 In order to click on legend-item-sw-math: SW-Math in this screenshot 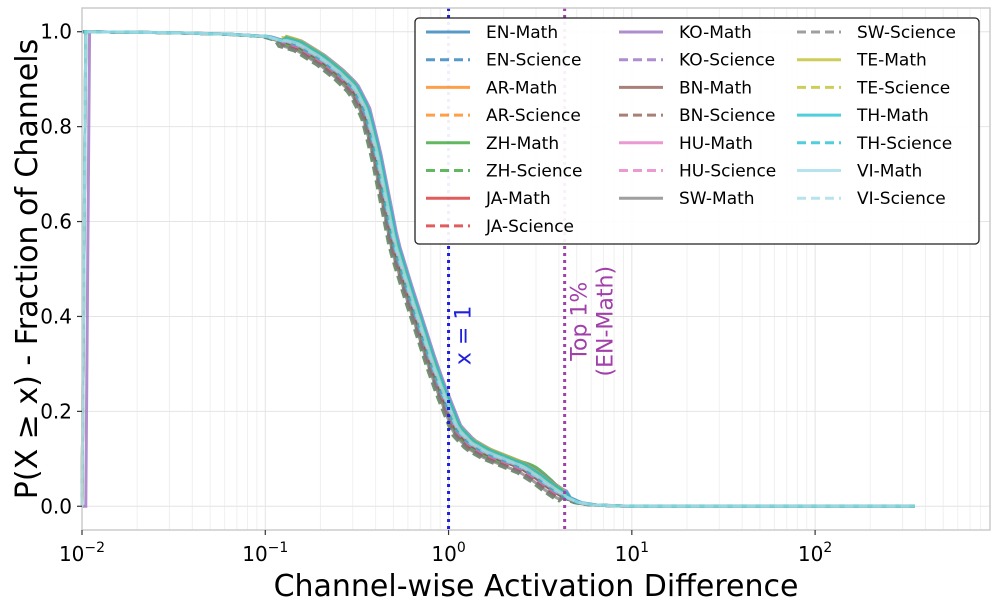, I will do `click(687, 199)`.